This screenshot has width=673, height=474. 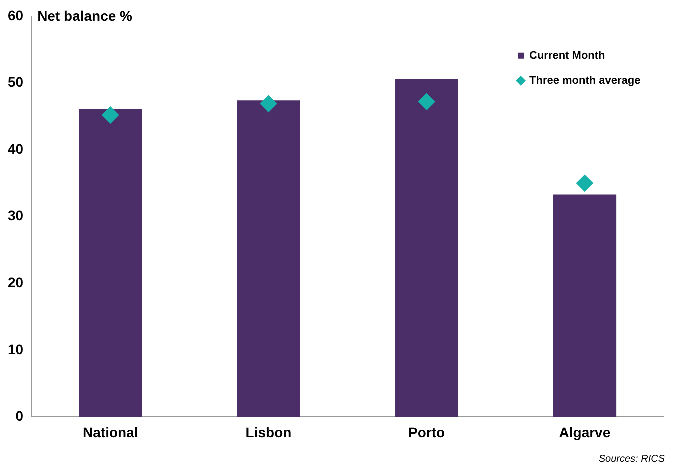 What do you see at coordinates (110, 432) in the screenshot?
I see `x-tick-label: National` at bounding box center [110, 432].